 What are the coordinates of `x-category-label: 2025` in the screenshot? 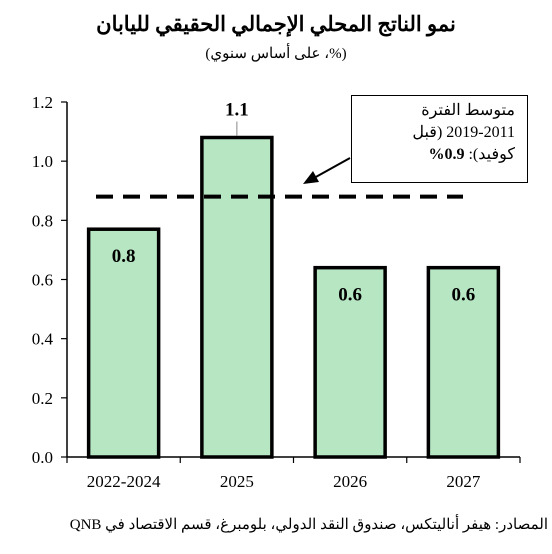 It's located at (237, 481).